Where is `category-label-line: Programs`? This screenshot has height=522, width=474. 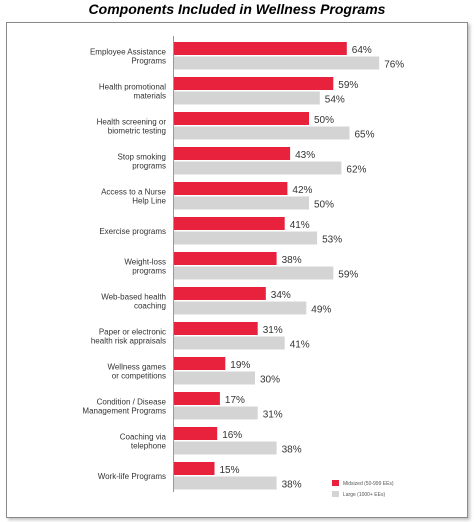
category-label-line: Programs is located at coordinates (148, 60).